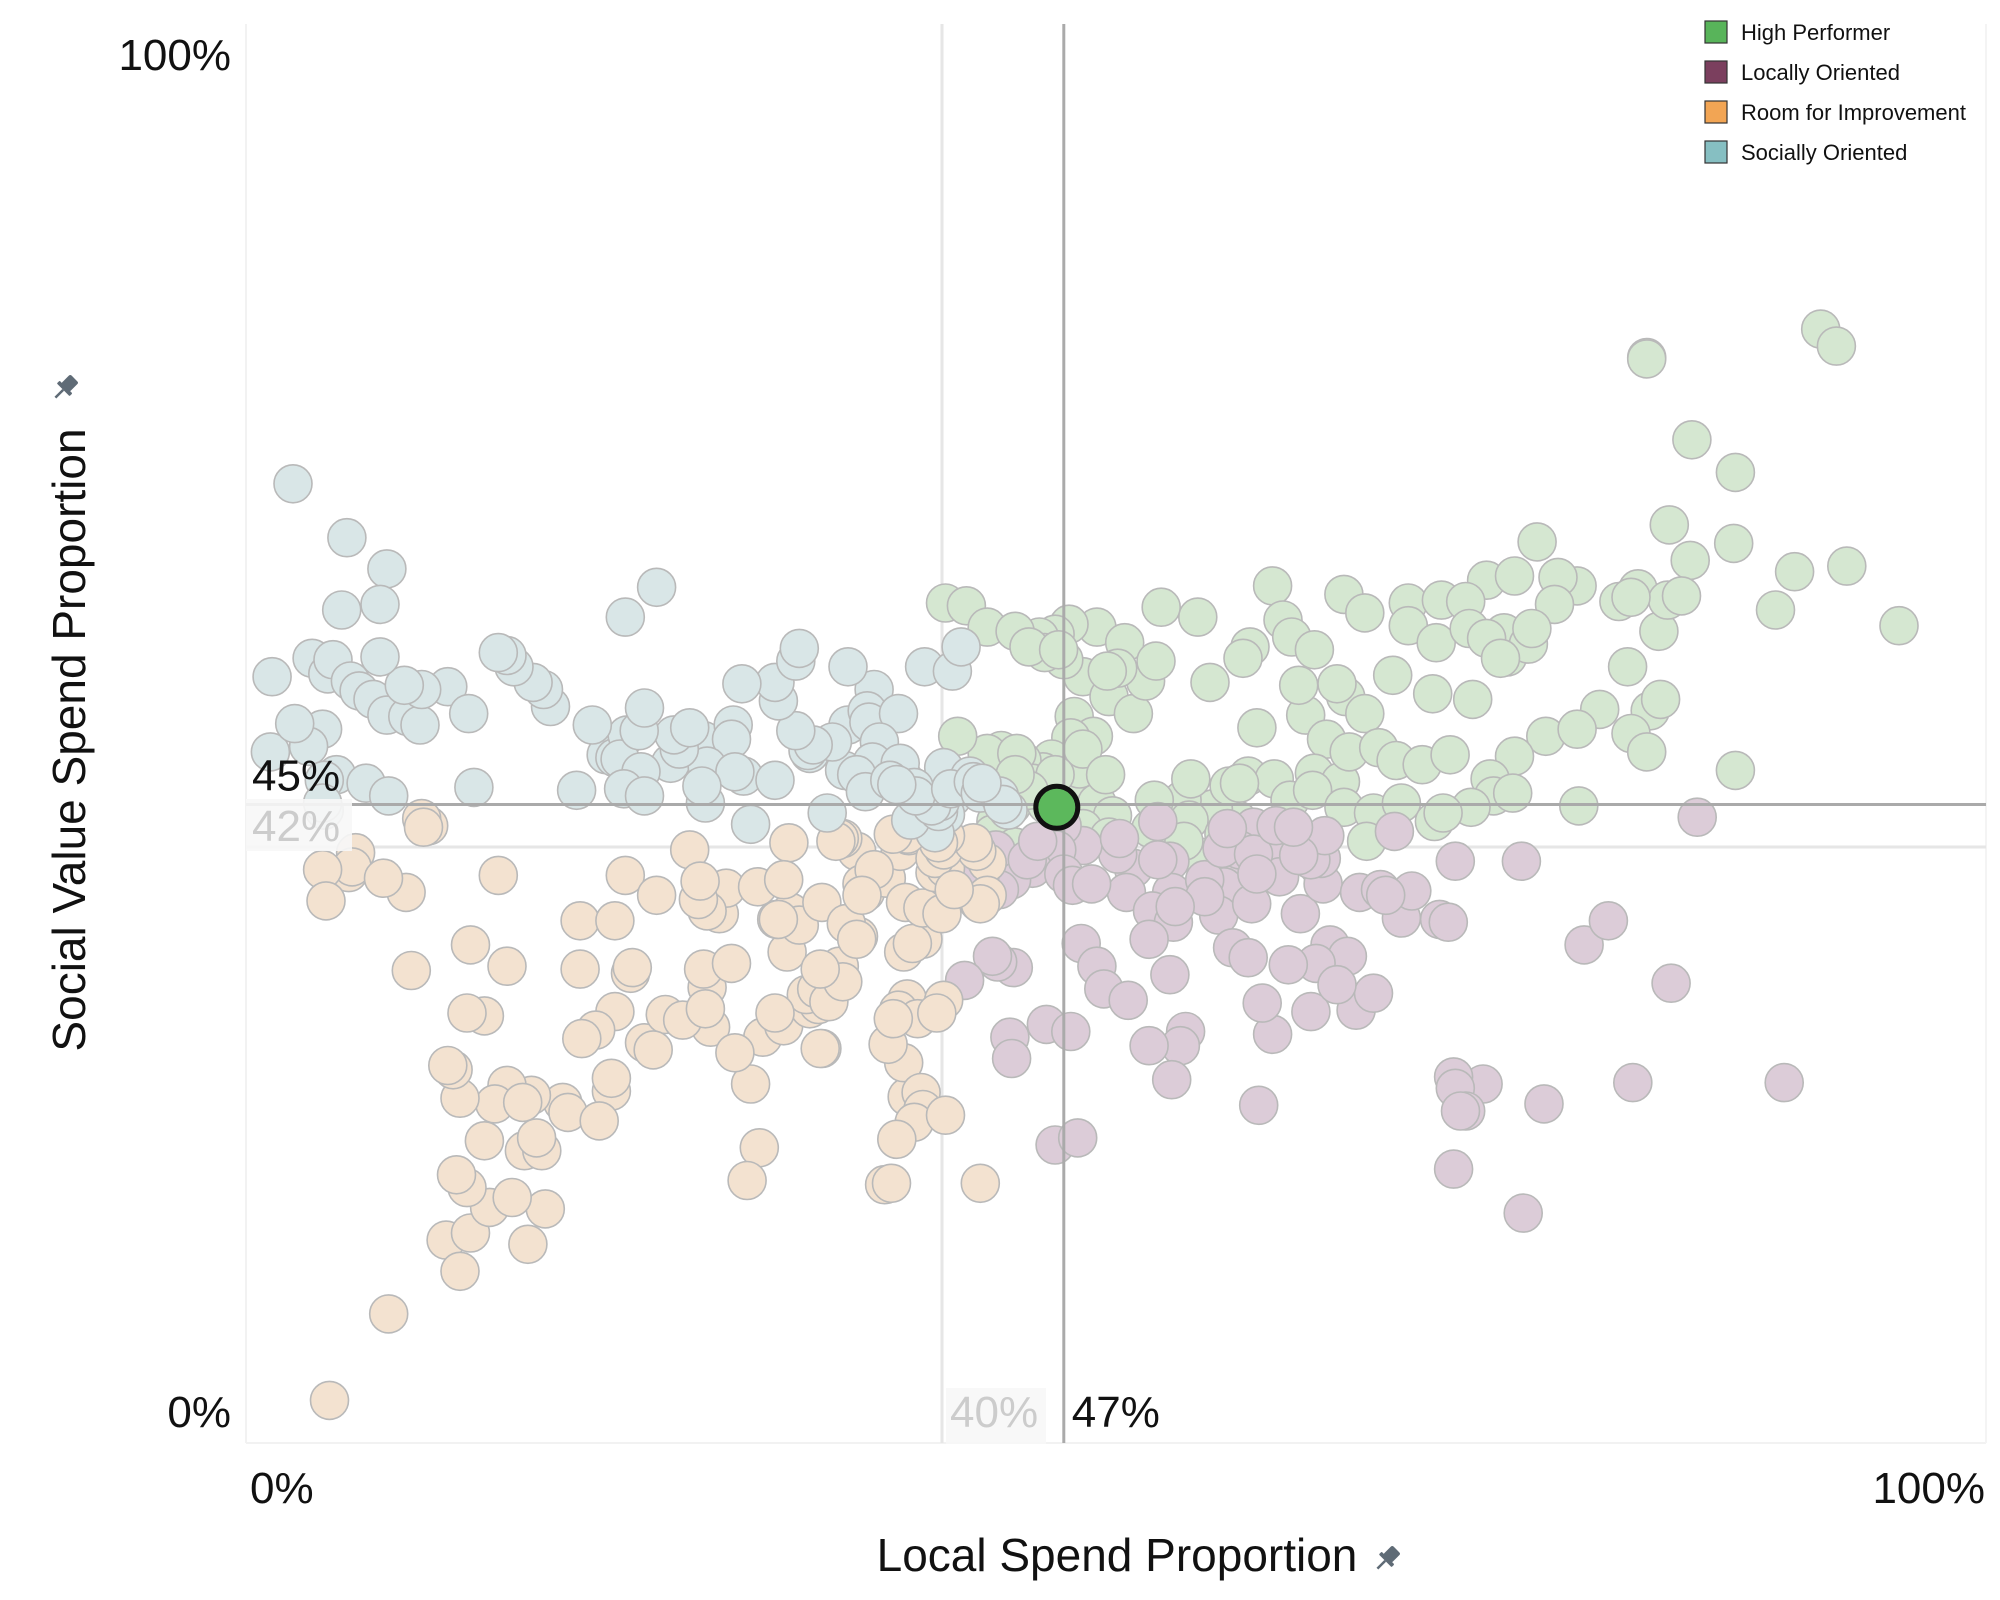  I want to click on y-tick-min-label: 0%, so click(199, 1412).